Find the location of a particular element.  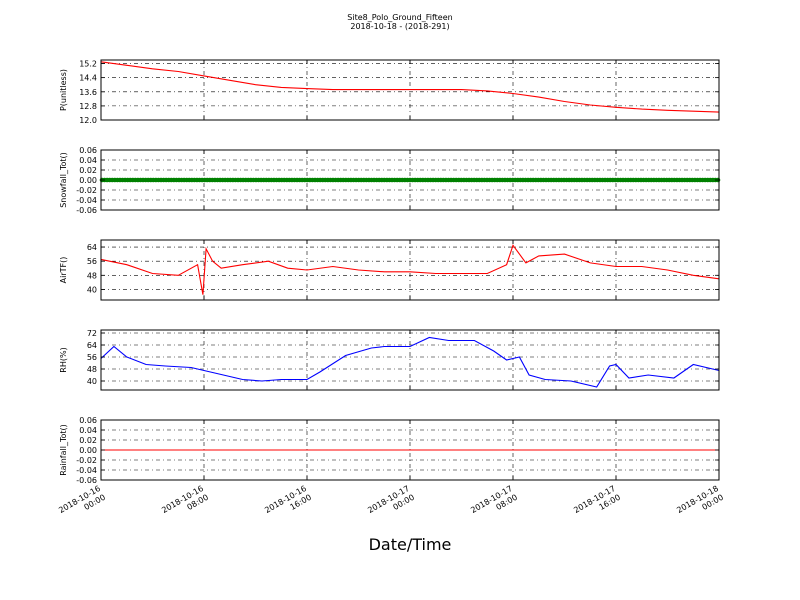

y-tick-label-1-6: -0.06 is located at coordinates (86, 210).